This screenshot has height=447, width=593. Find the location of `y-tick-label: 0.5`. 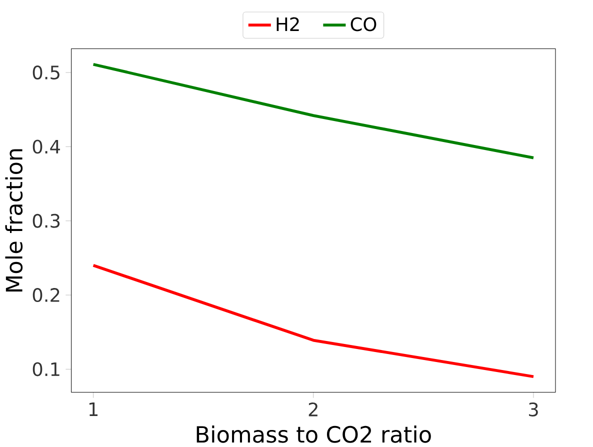

y-tick-label: 0.5 is located at coordinates (46, 73).